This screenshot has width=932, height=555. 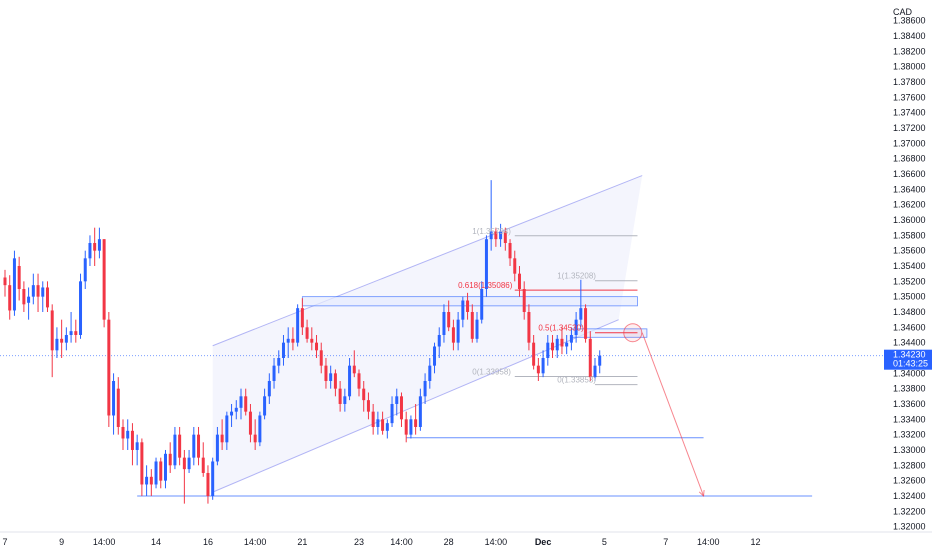 I want to click on time-tick-label: 14, so click(x=156, y=542).